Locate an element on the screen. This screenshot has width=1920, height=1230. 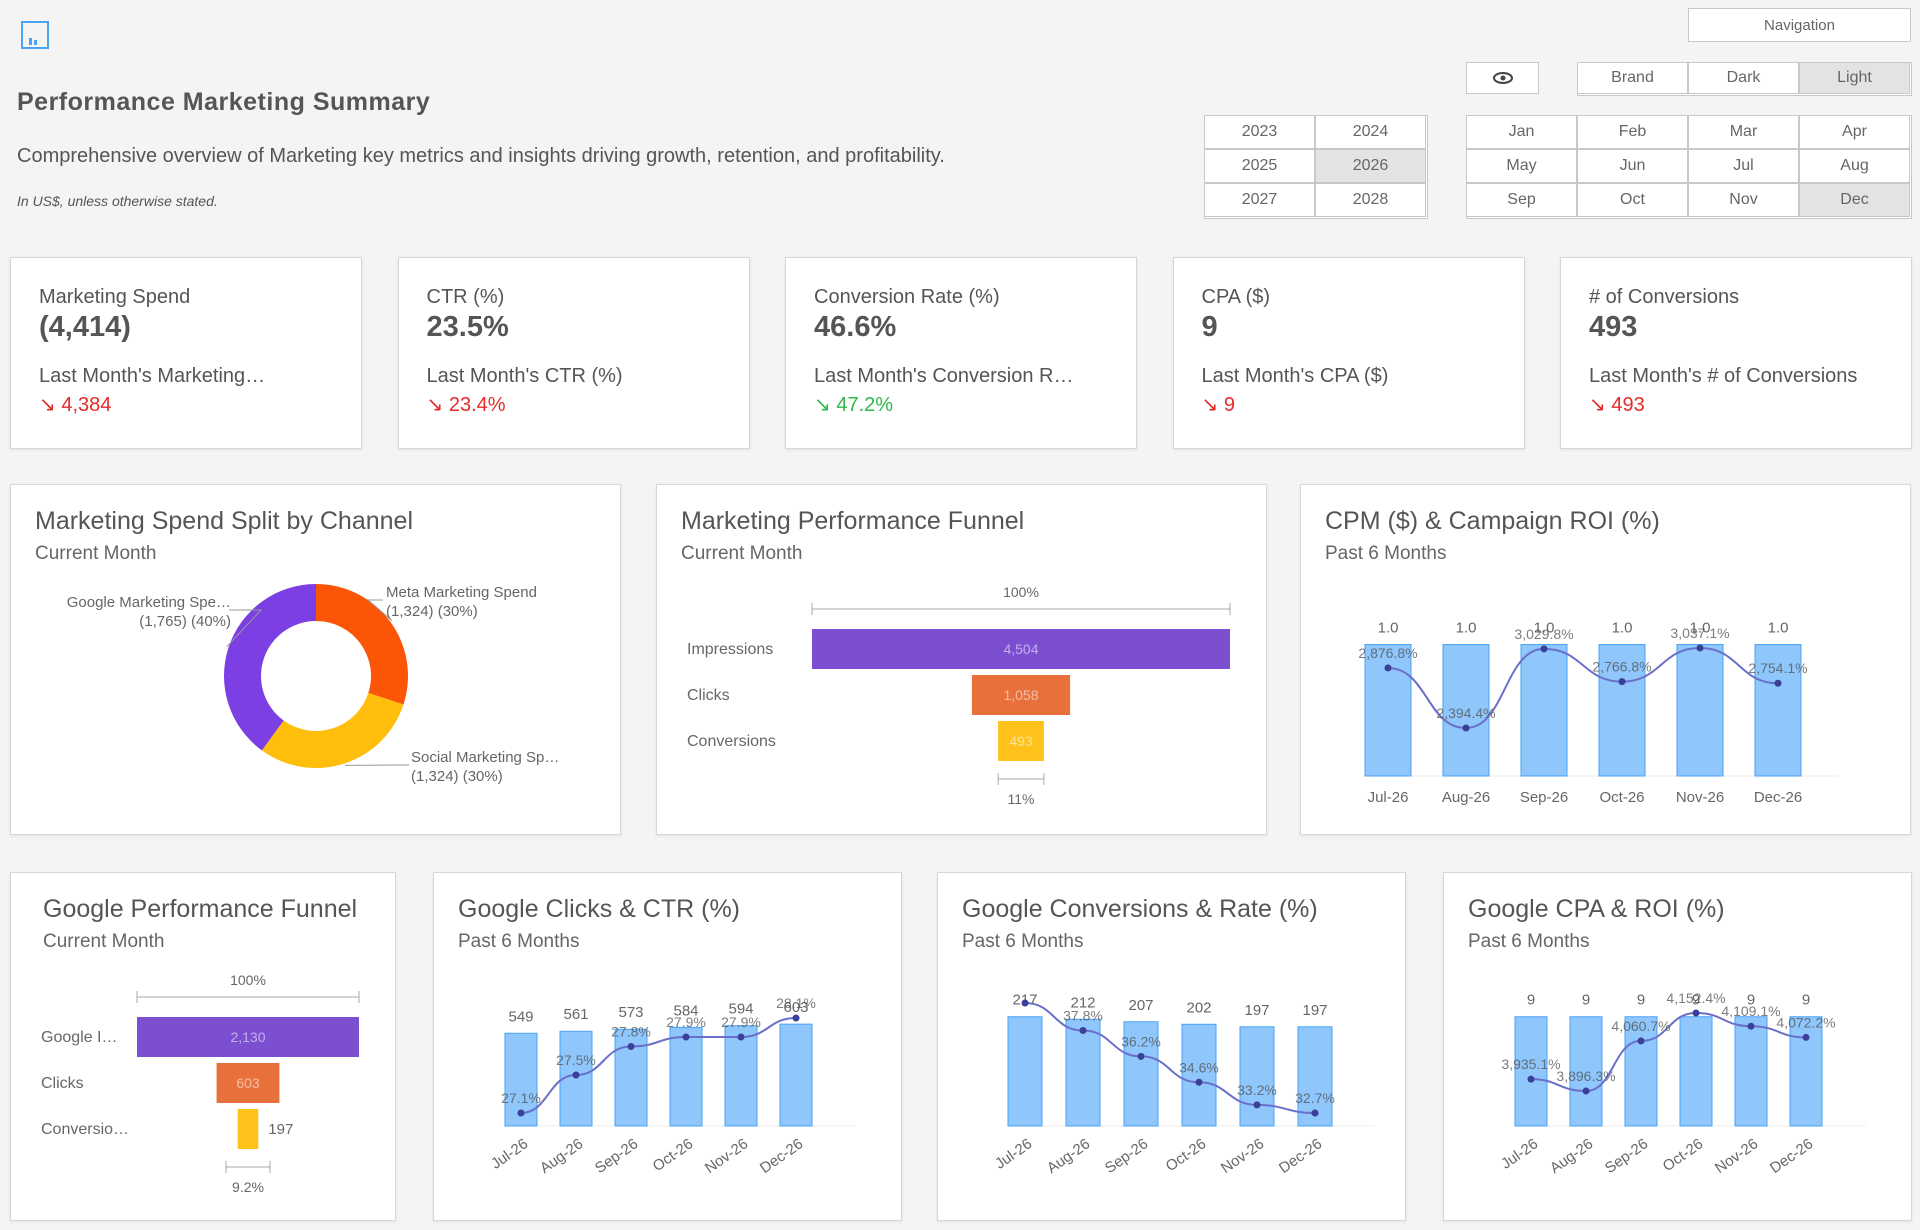
year-option-2028: 2028 is located at coordinates (1370, 200).